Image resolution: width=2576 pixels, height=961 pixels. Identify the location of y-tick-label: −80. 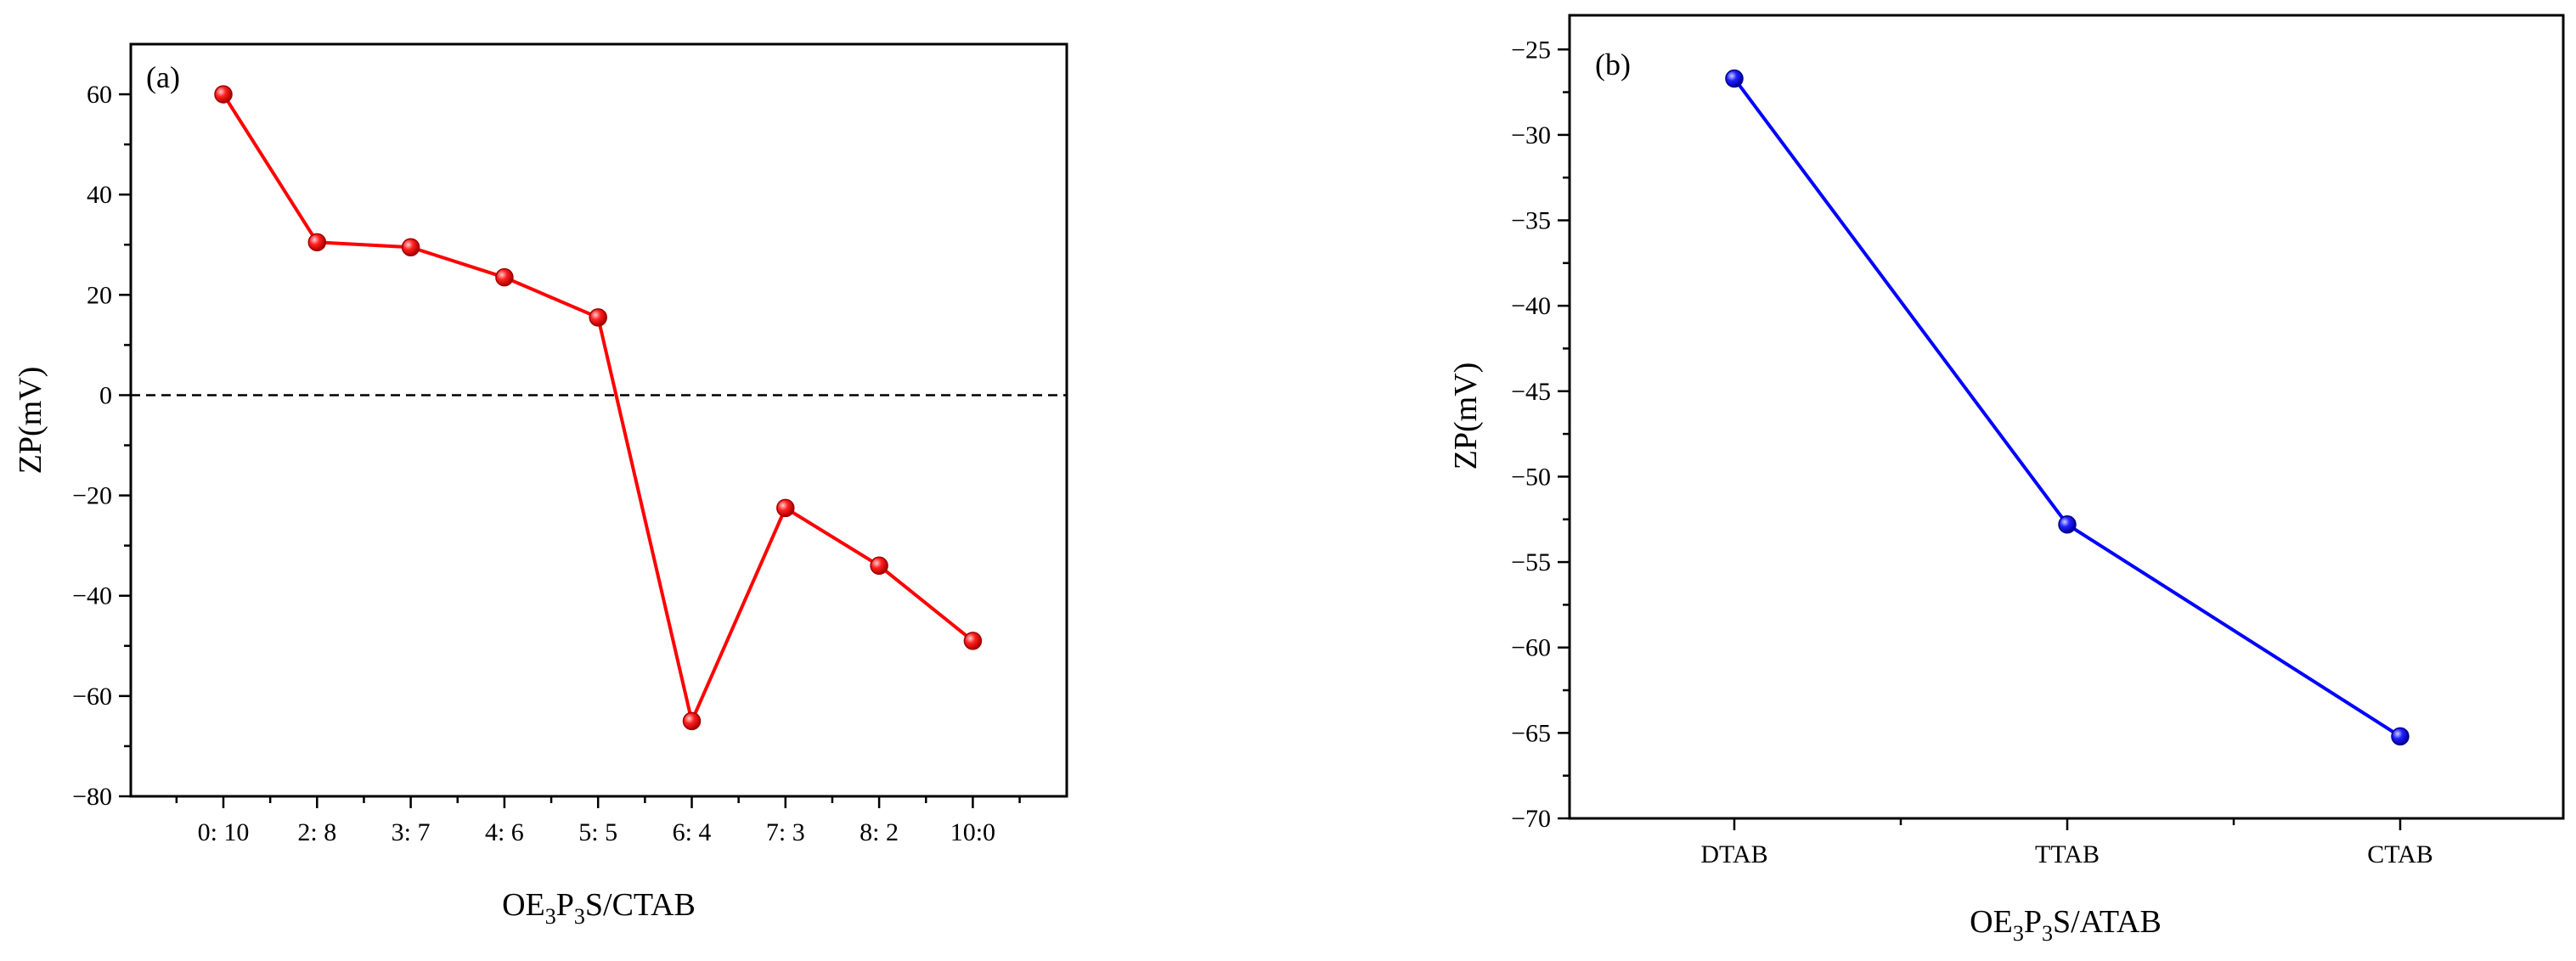
(92, 797).